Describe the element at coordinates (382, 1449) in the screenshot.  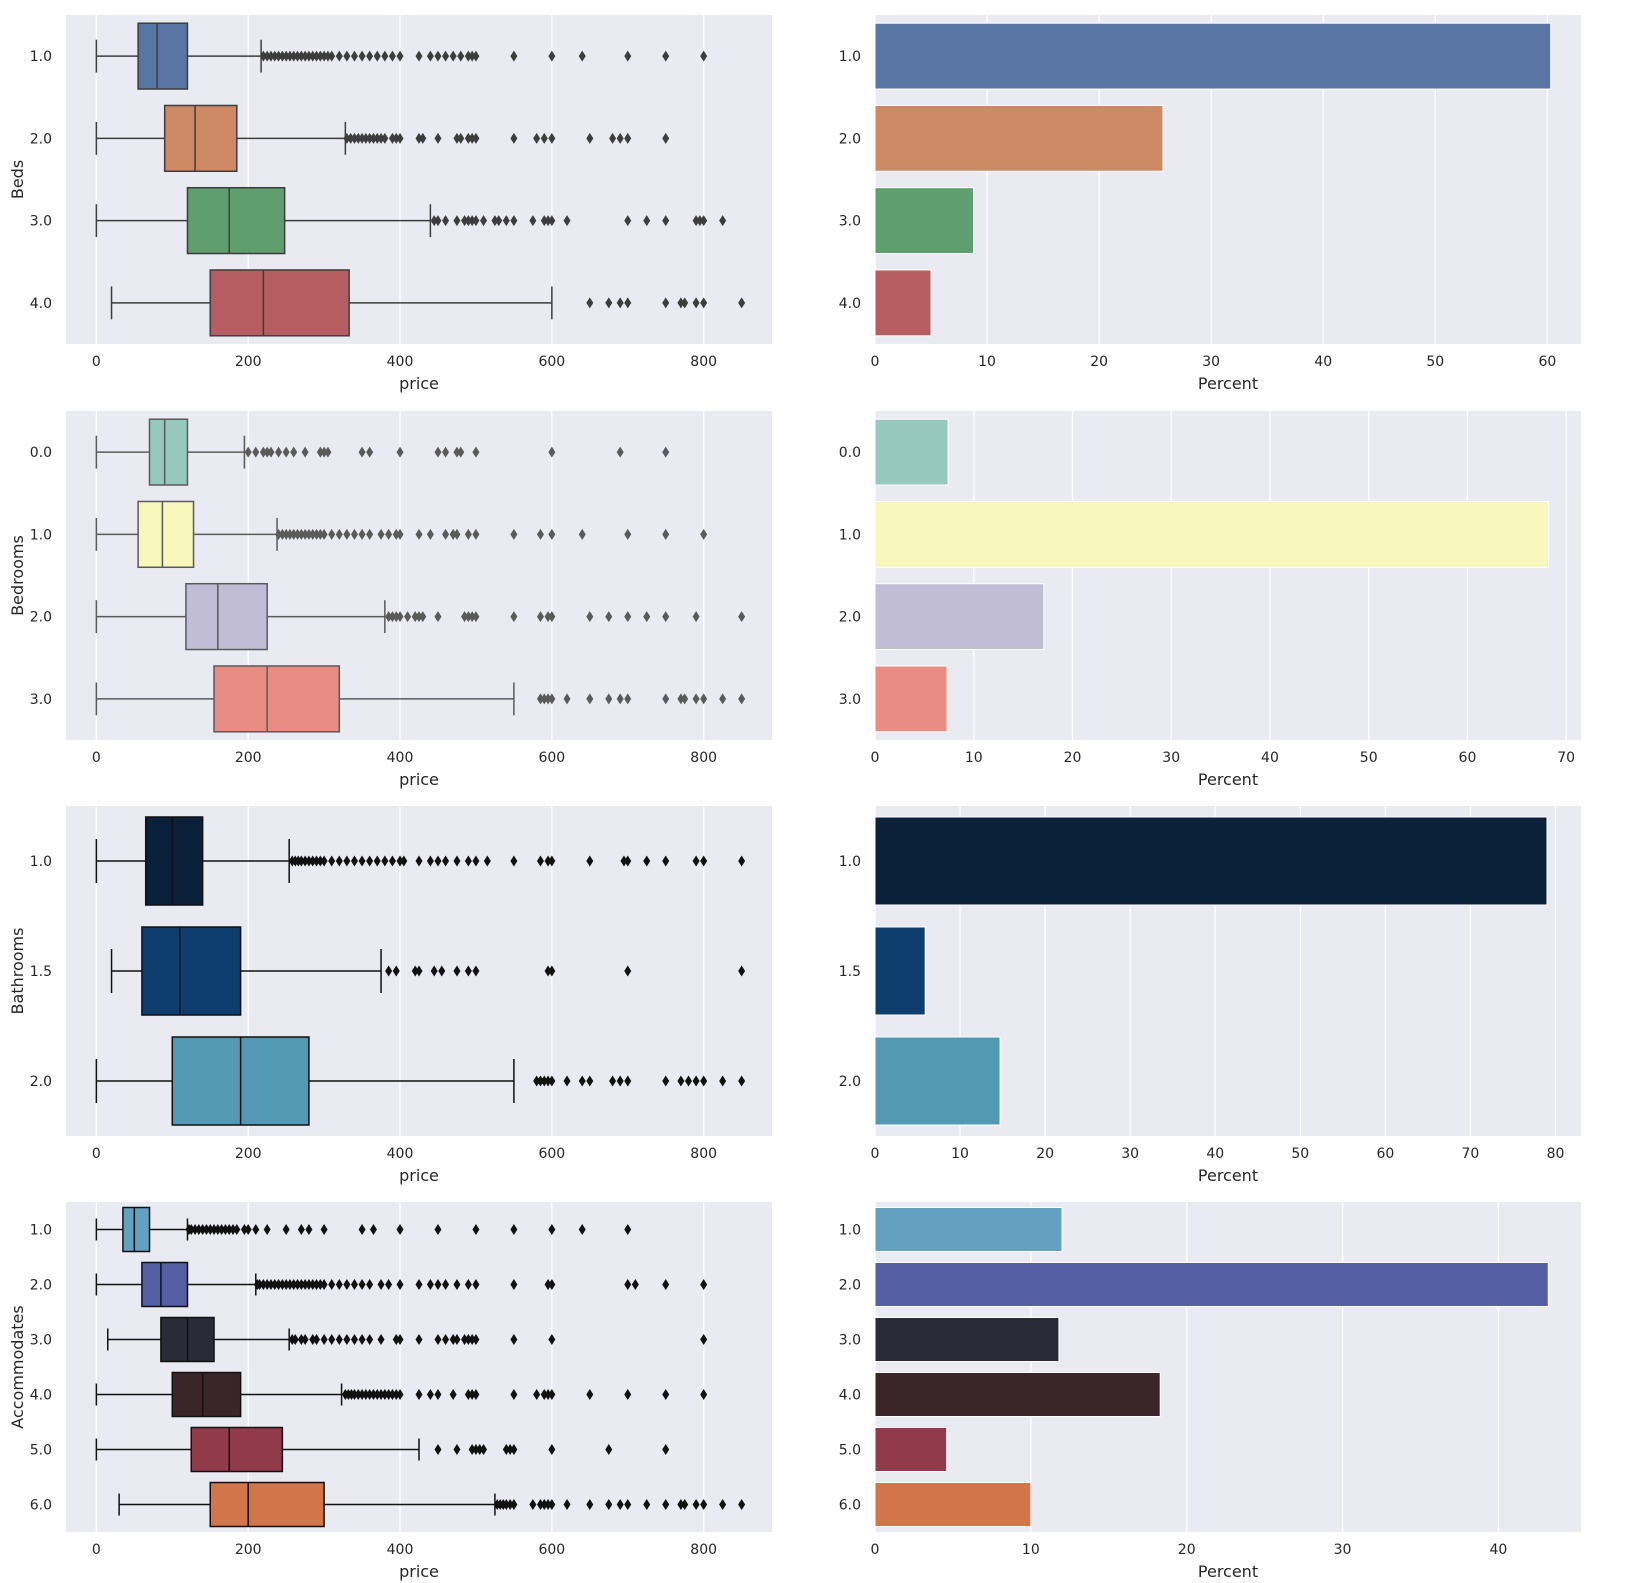
I see `box-5.0` at that location.